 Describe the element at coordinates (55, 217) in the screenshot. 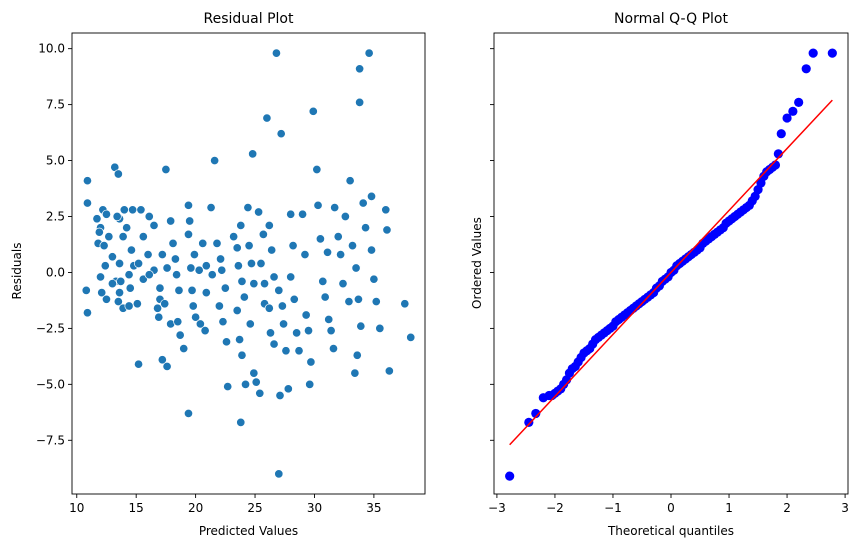

I see `residual-plot-y-tick-label: 2.5` at that location.